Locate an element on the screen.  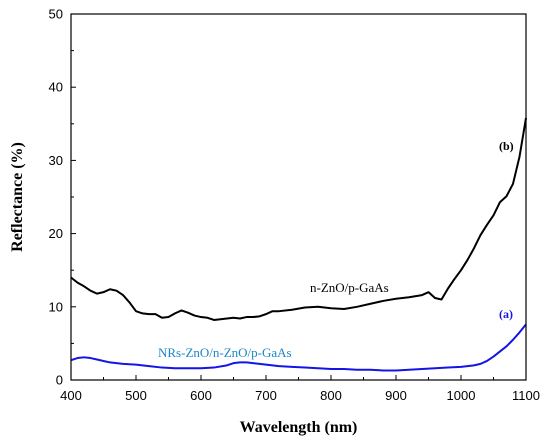
x-axis-ticks: 400 500 600 700 800 900 1000 1100 is located at coordinates (300, 389).